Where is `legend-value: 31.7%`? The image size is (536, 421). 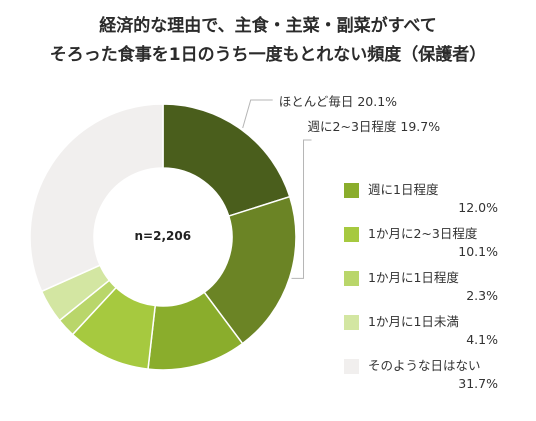
legend-value: 31.7% is located at coordinates (478, 383).